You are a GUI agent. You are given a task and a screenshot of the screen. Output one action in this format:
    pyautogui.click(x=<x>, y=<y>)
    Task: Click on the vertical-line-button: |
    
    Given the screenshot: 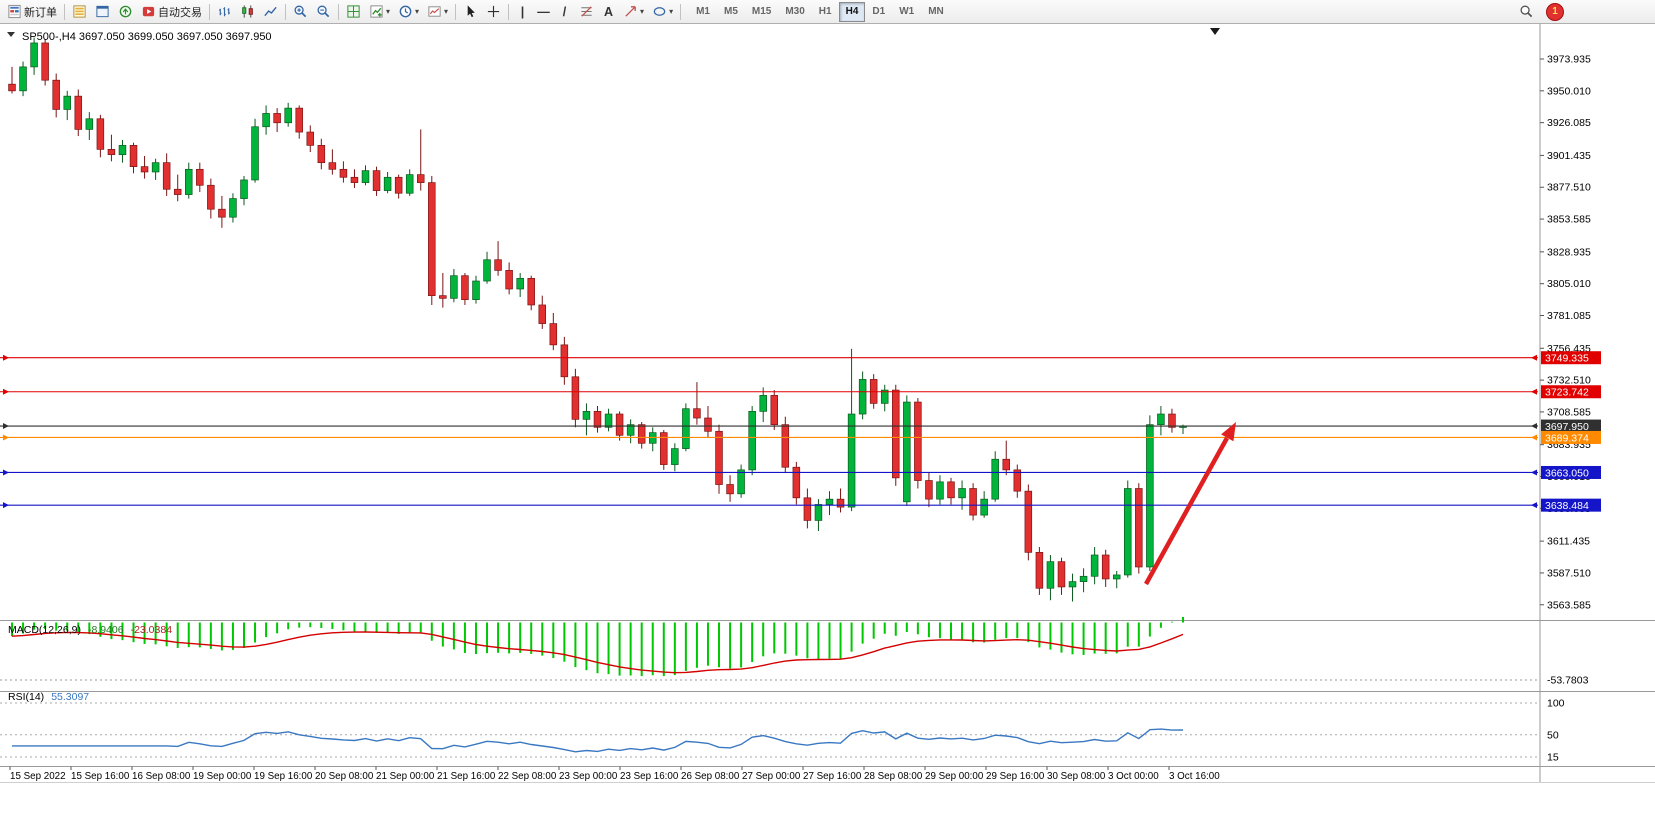 What is the action you would take?
    pyautogui.click(x=522, y=11)
    